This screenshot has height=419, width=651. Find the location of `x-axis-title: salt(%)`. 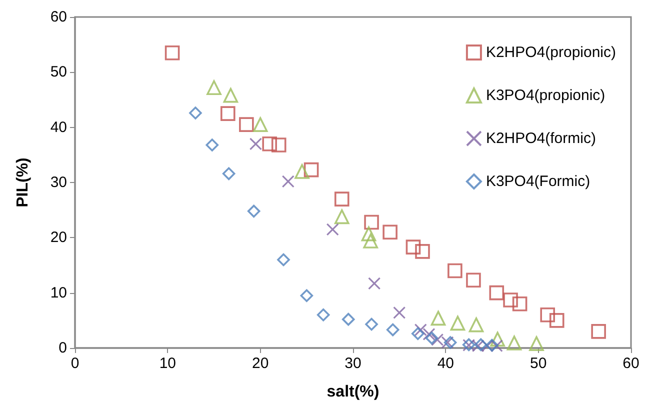

x-axis-title: salt(%) is located at coordinates (353, 392).